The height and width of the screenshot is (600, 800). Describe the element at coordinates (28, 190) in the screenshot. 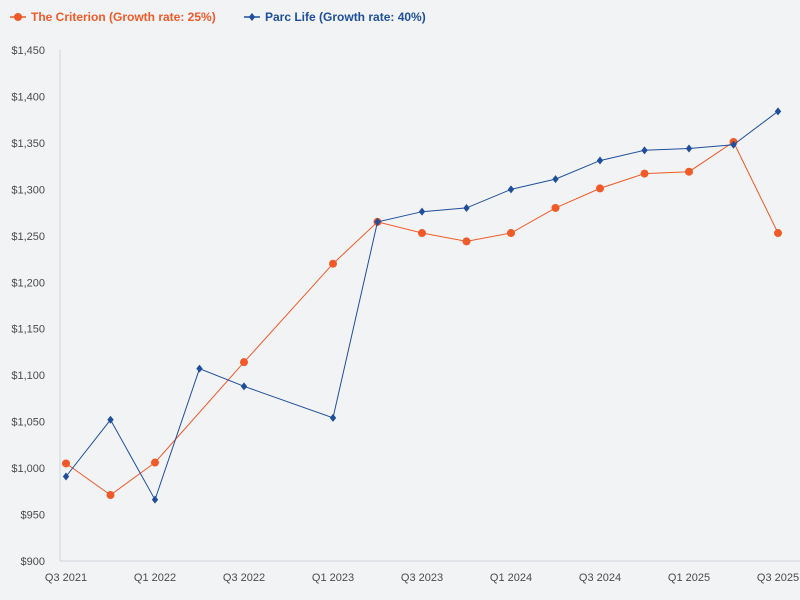

I see `y-tick-label: $1,300` at that location.